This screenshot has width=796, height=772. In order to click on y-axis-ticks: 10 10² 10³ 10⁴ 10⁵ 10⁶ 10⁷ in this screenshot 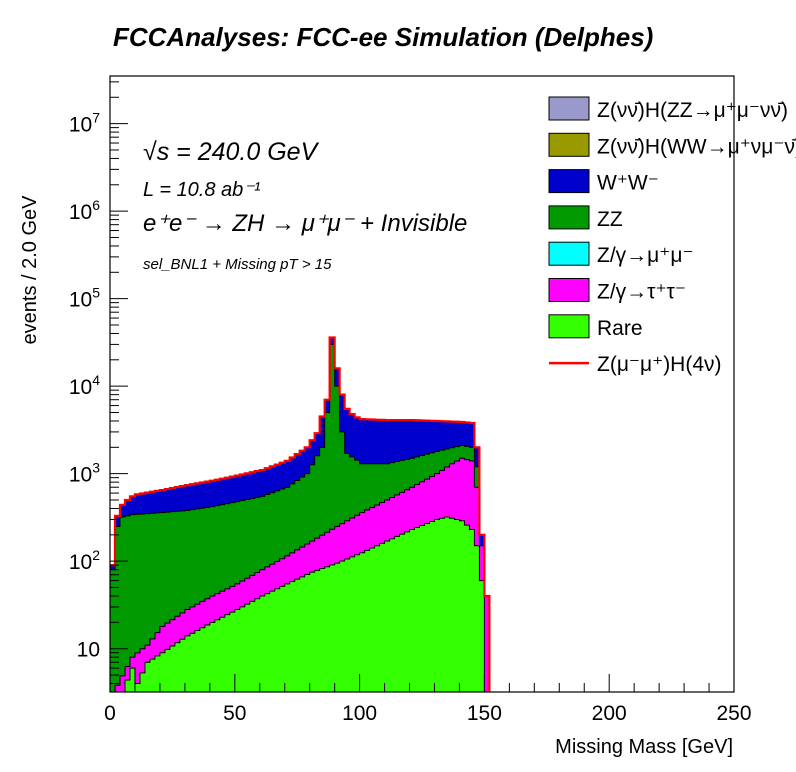, I will do `click(98, 383)`.